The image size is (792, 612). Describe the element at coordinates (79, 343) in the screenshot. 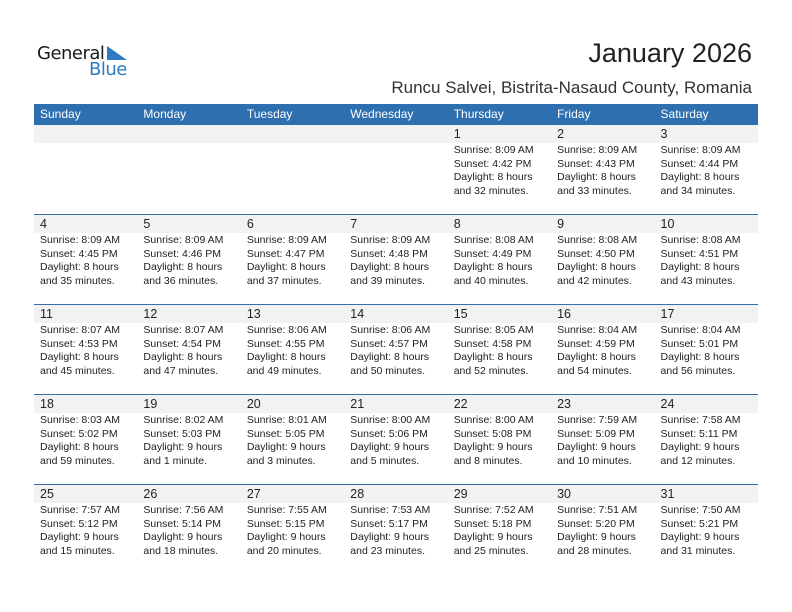

I see `sunset-text: Sunset: 4:53 PM` at that location.